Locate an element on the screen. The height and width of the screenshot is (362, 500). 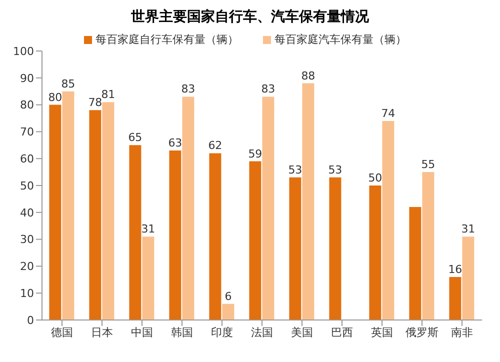
x-tick-label: 印度 is located at coordinates (222, 332).